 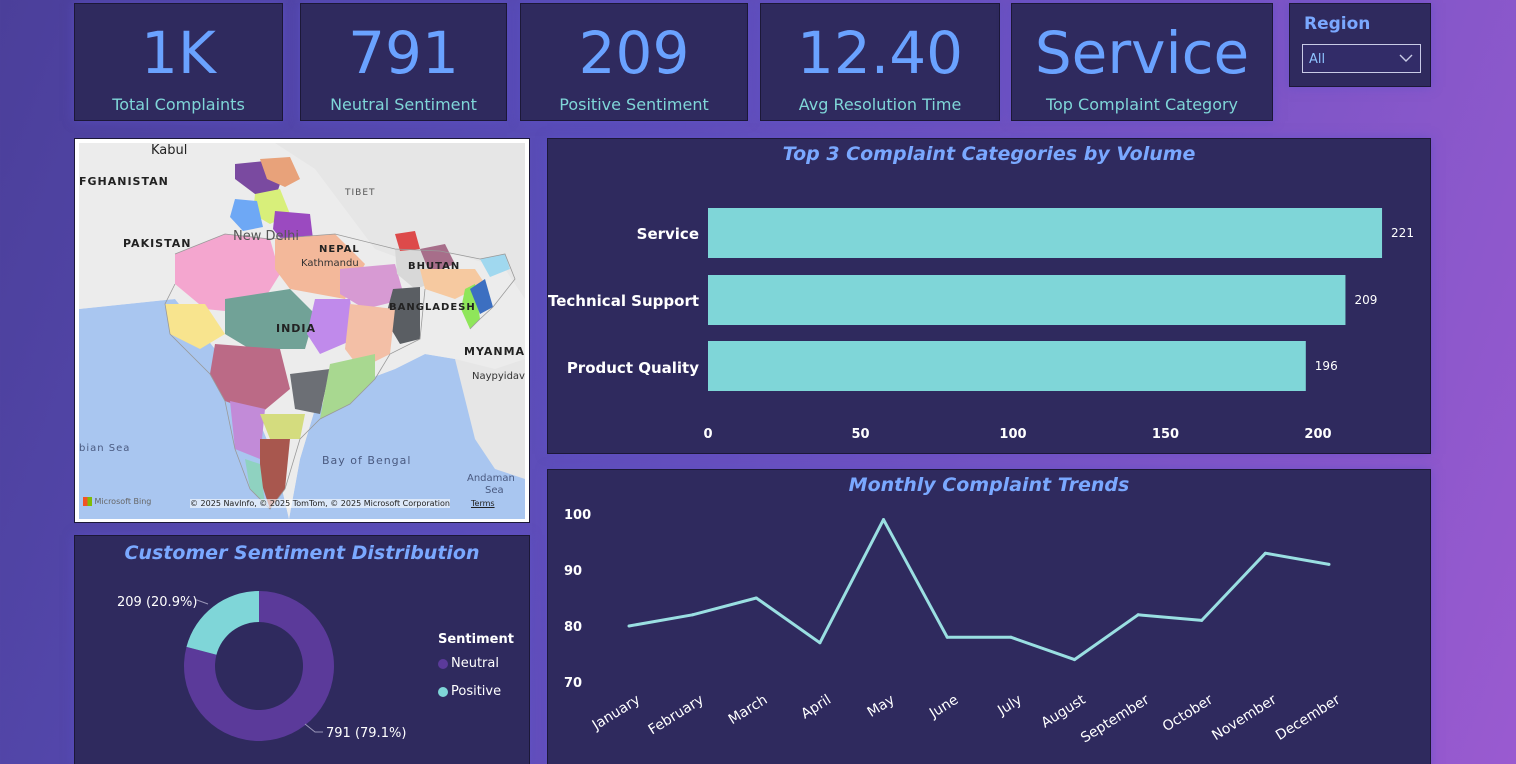 What do you see at coordinates (1317, 59) in the screenshot?
I see `region-selected-value: All` at bounding box center [1317, 59].